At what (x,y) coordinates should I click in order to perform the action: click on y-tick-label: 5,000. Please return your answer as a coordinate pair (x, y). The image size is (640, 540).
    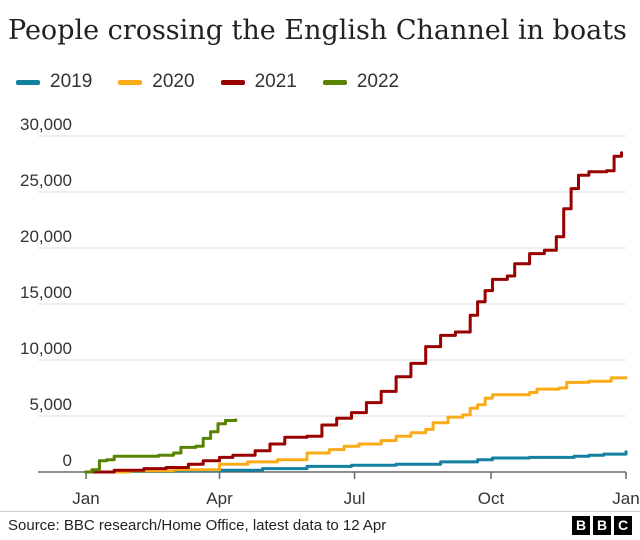
    Looking at the image, I should click on (50, 404).